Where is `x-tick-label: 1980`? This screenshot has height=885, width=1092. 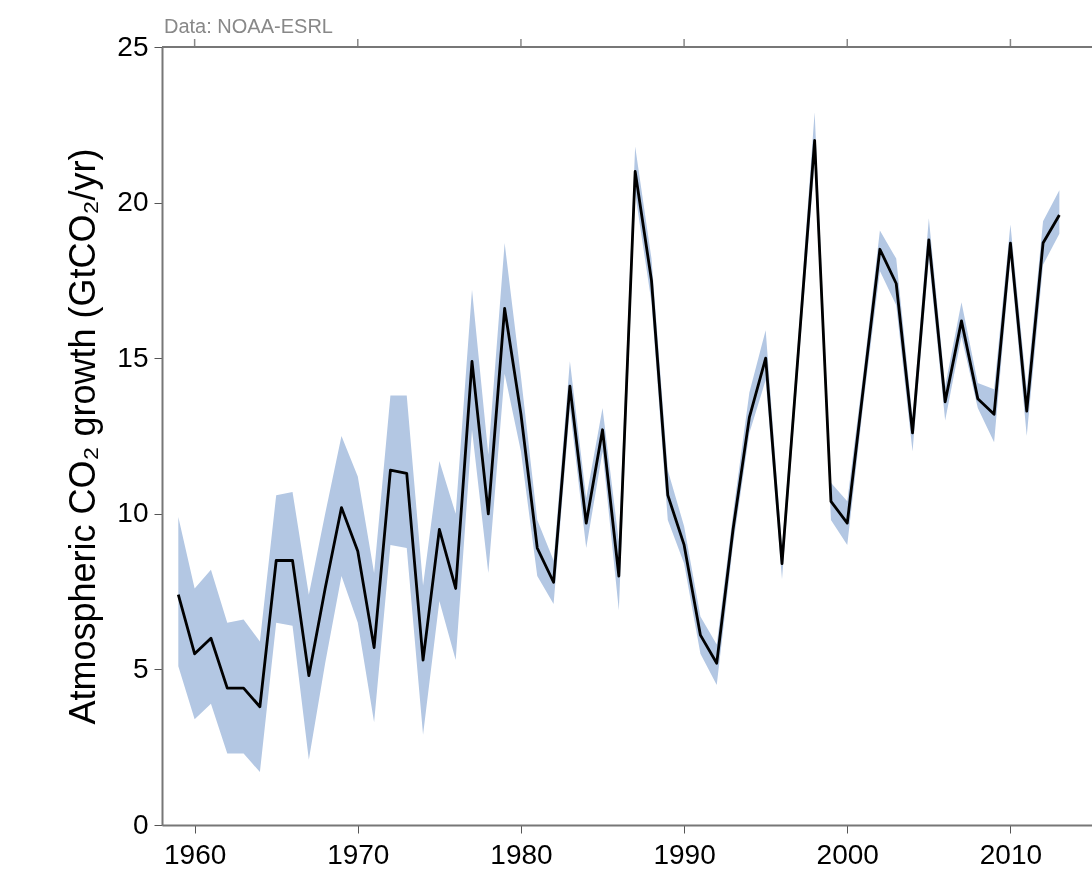
x-tick-label: 1980 is located at coordinates (521, 854).